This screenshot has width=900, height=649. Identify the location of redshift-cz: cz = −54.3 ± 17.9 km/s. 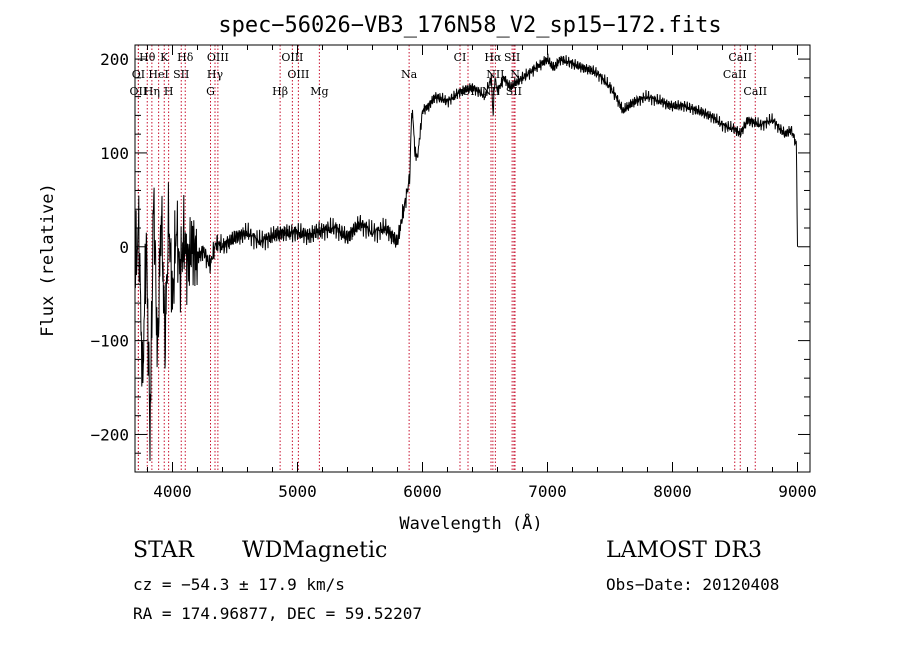
(239, 584).